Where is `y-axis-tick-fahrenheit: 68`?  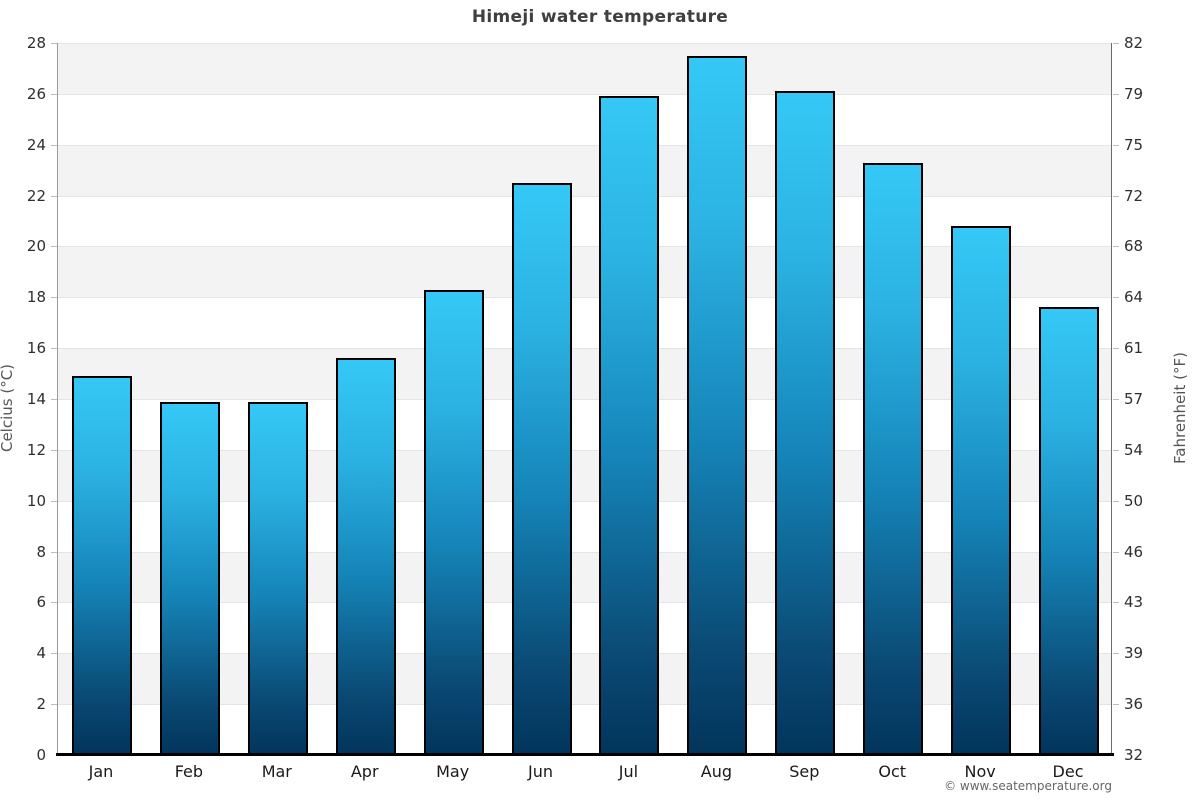 y-axis-tick-fahrenheit: 68 is located at coordinates (1134, 246).